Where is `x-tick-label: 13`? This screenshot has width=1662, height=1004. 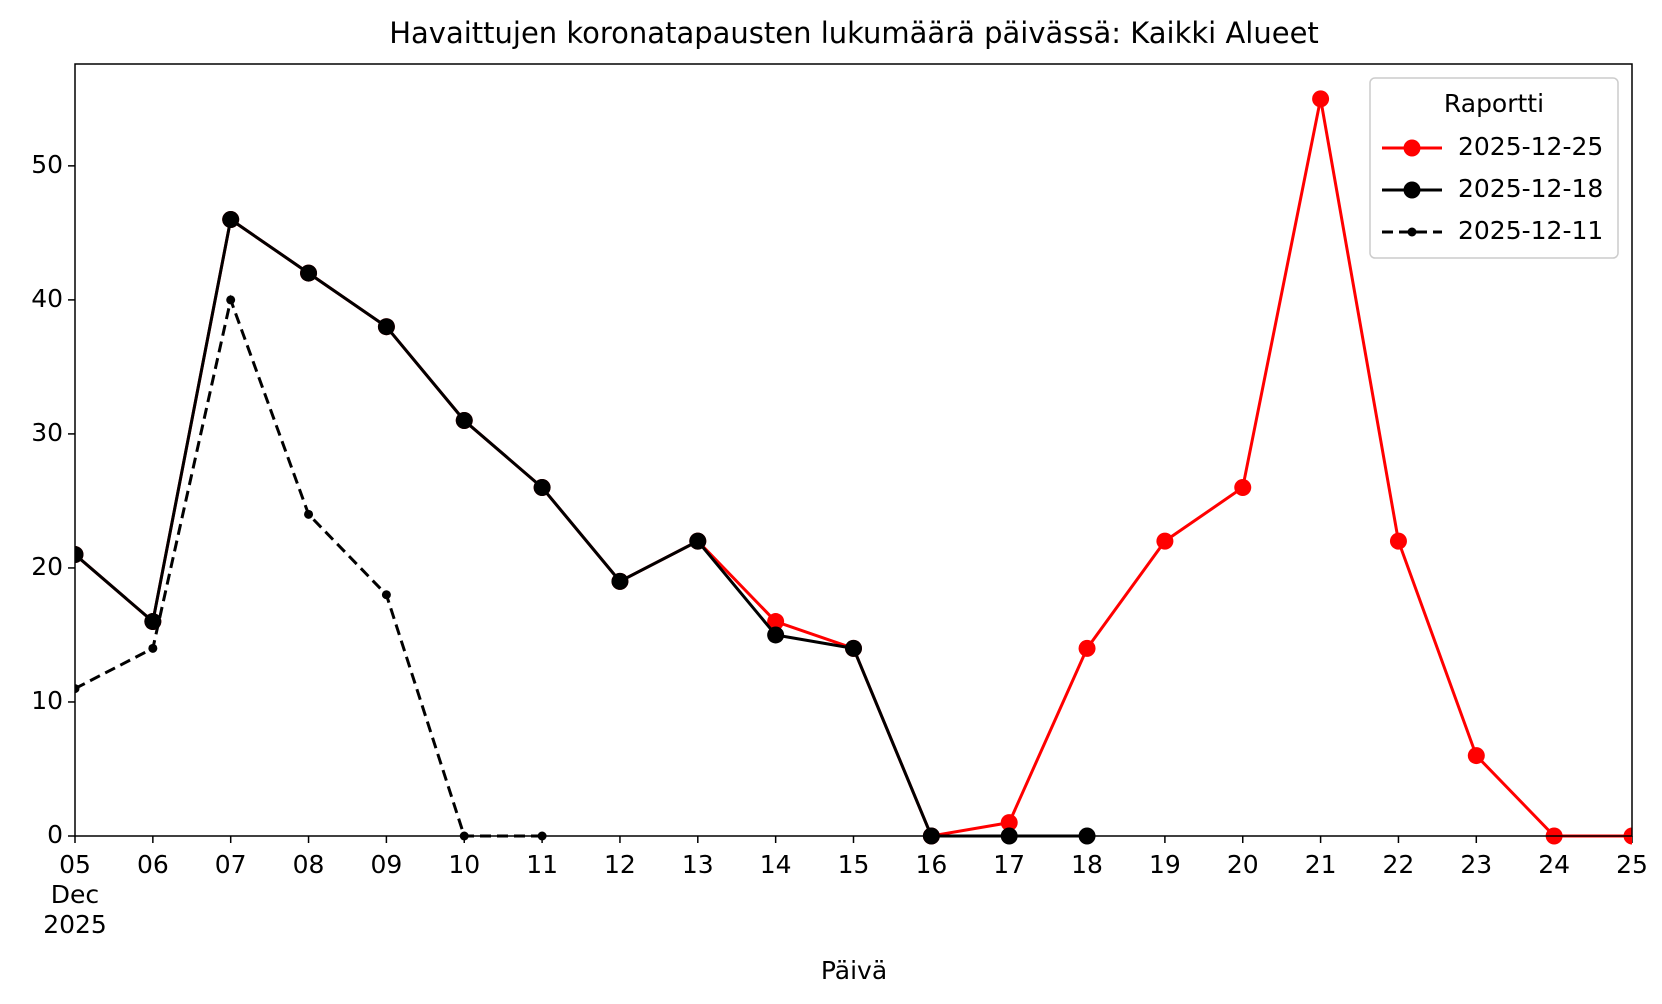
x-tick-label: 13 is located at coordinates (697, 864).